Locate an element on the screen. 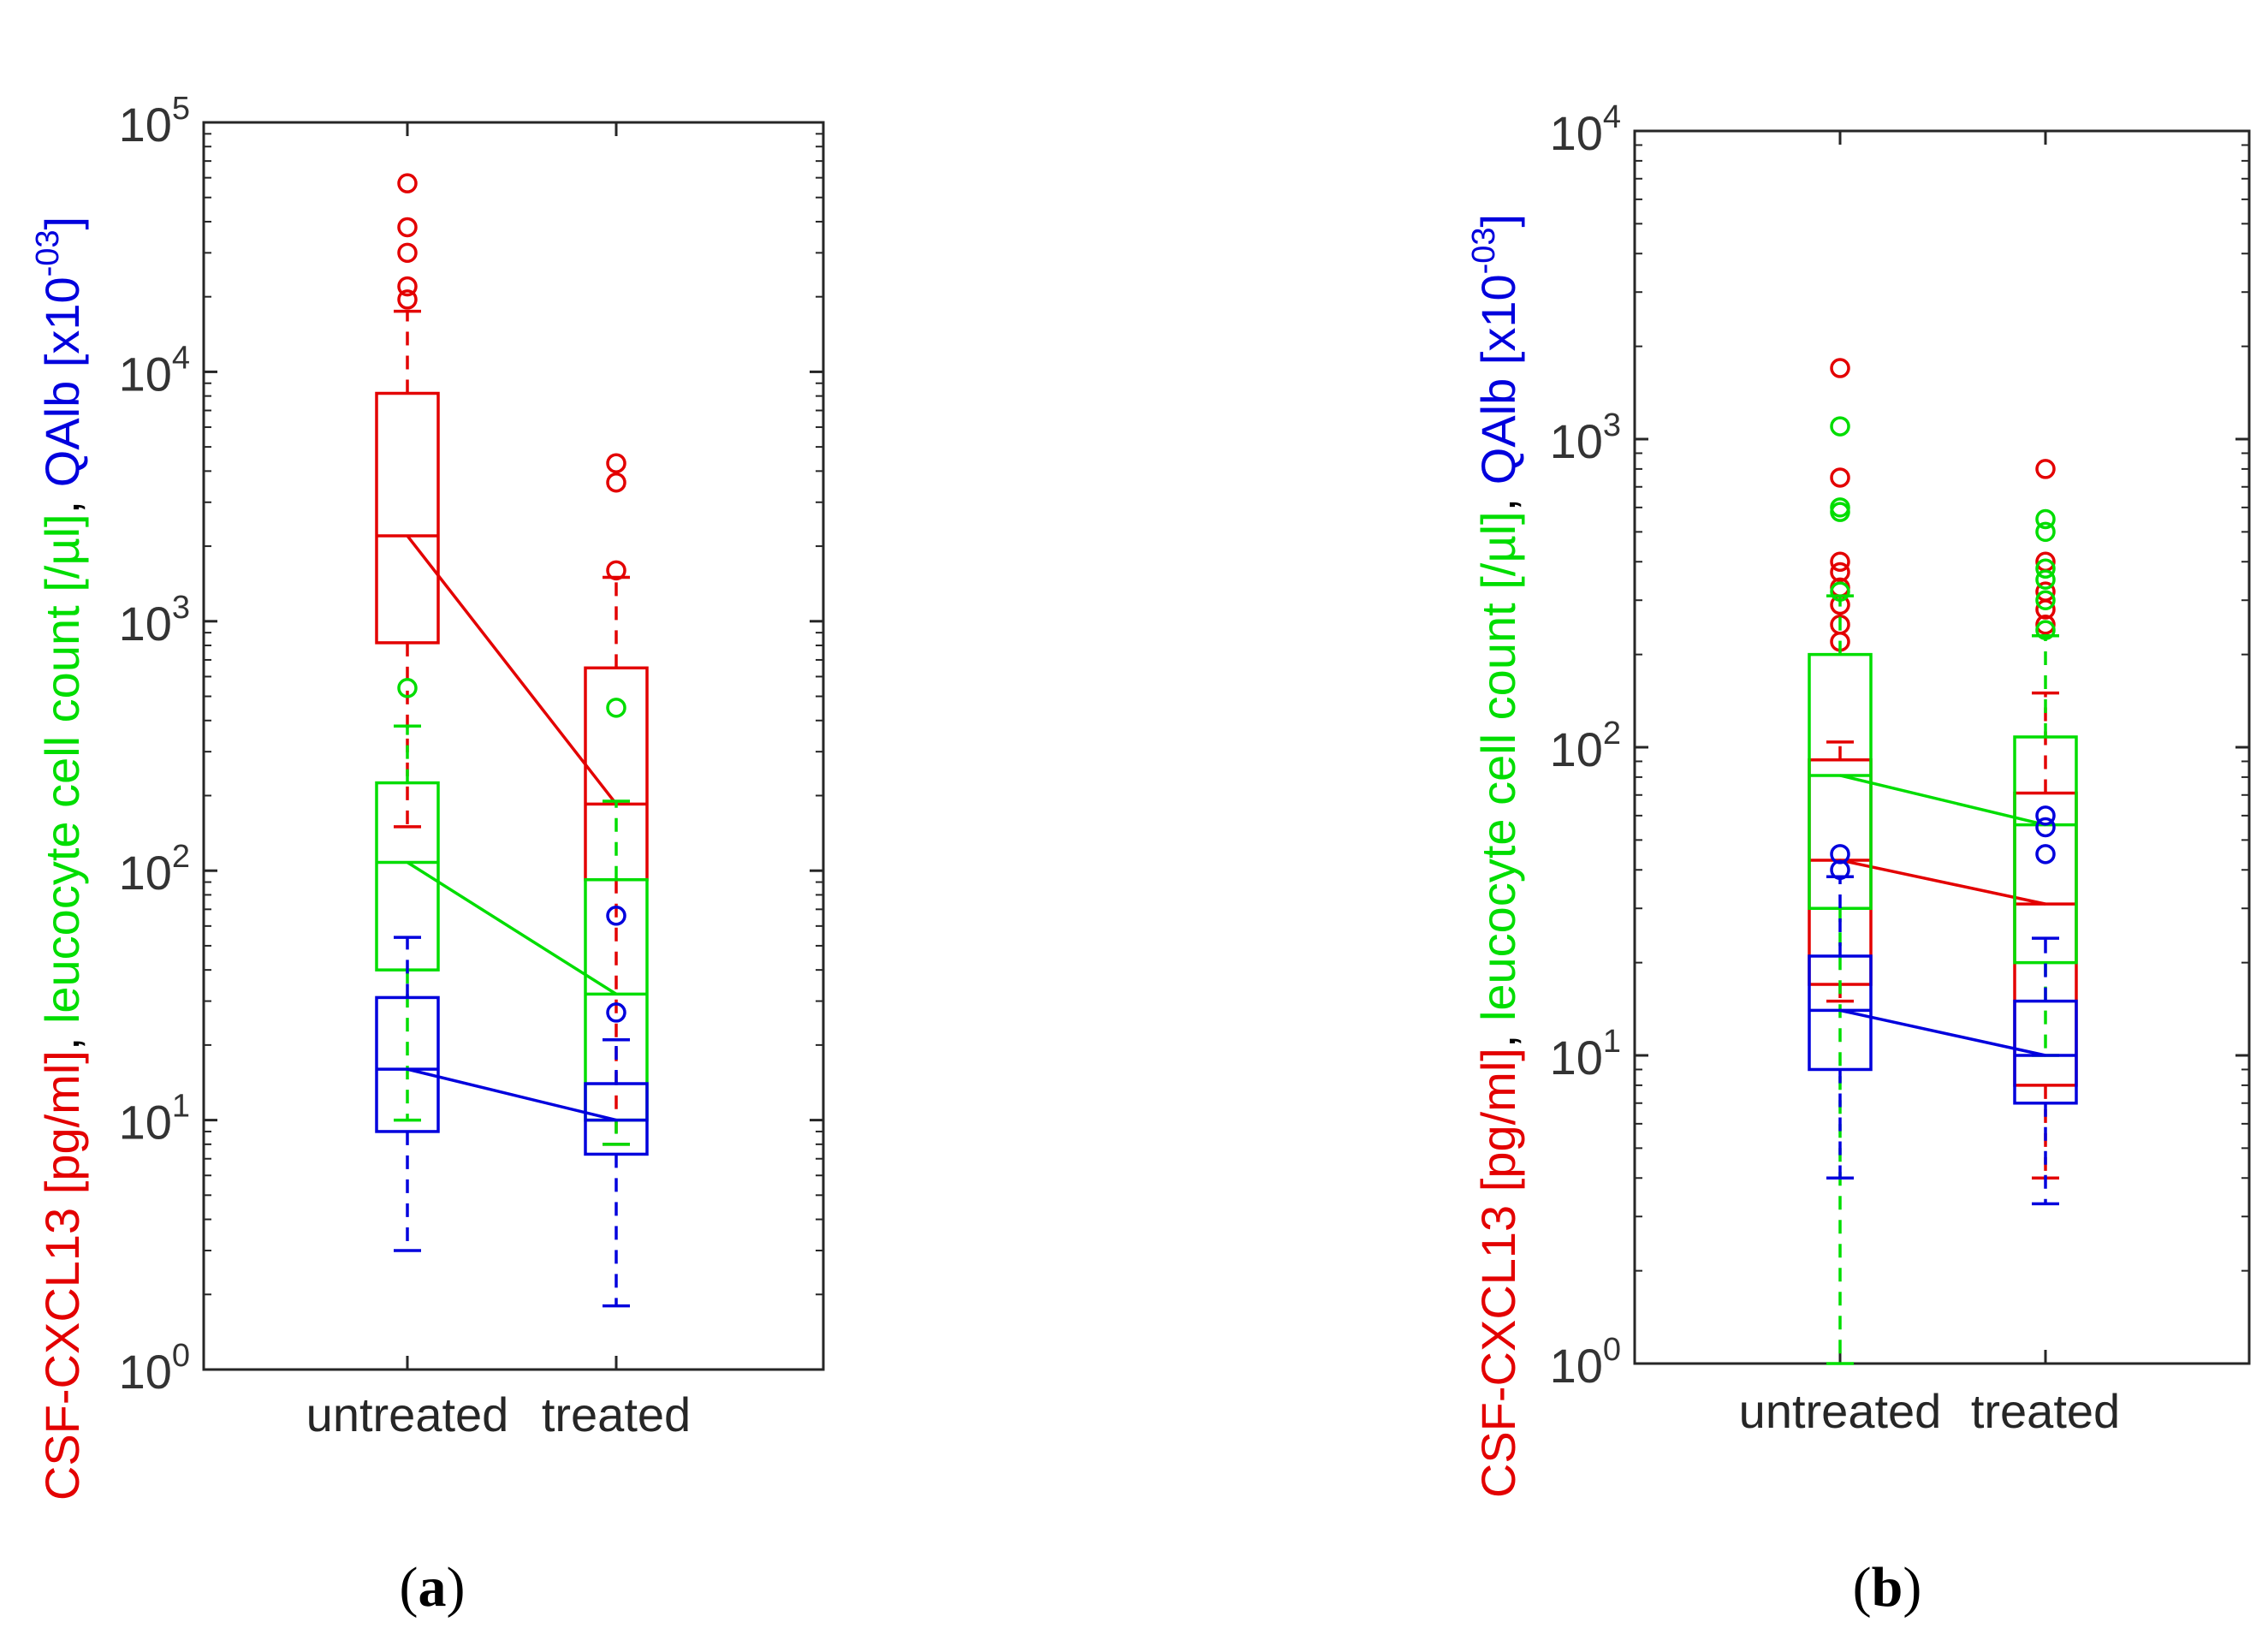  panel-label-letter: a is located at coordinates (433, 1587).